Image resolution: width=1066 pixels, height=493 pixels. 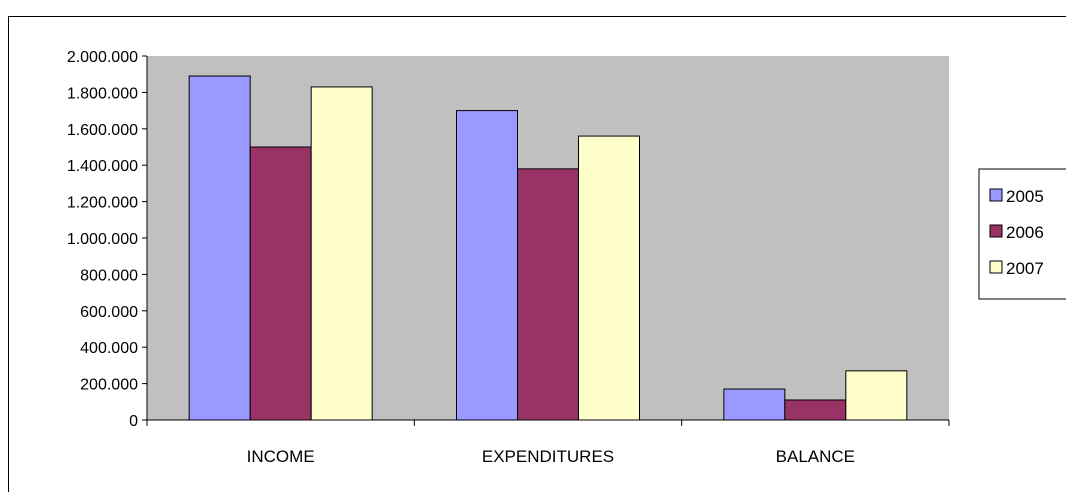 What do you see at coordinates (1025, 232) in the screenshot?
I see `legend-label: 2006` at bounding box center [1025, 232].